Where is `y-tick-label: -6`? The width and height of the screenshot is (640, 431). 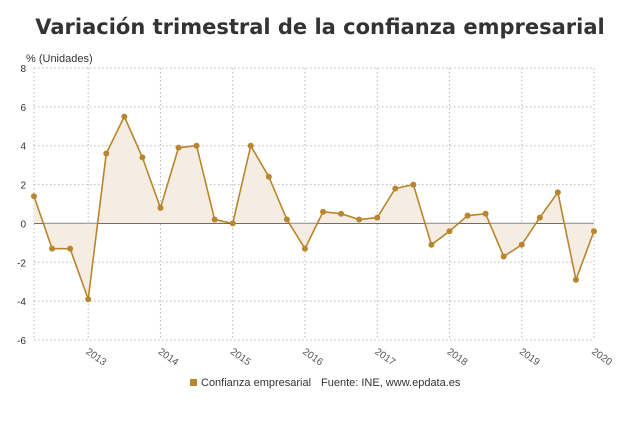 y-tick-label: -6 is located at coordinates (21, 341).